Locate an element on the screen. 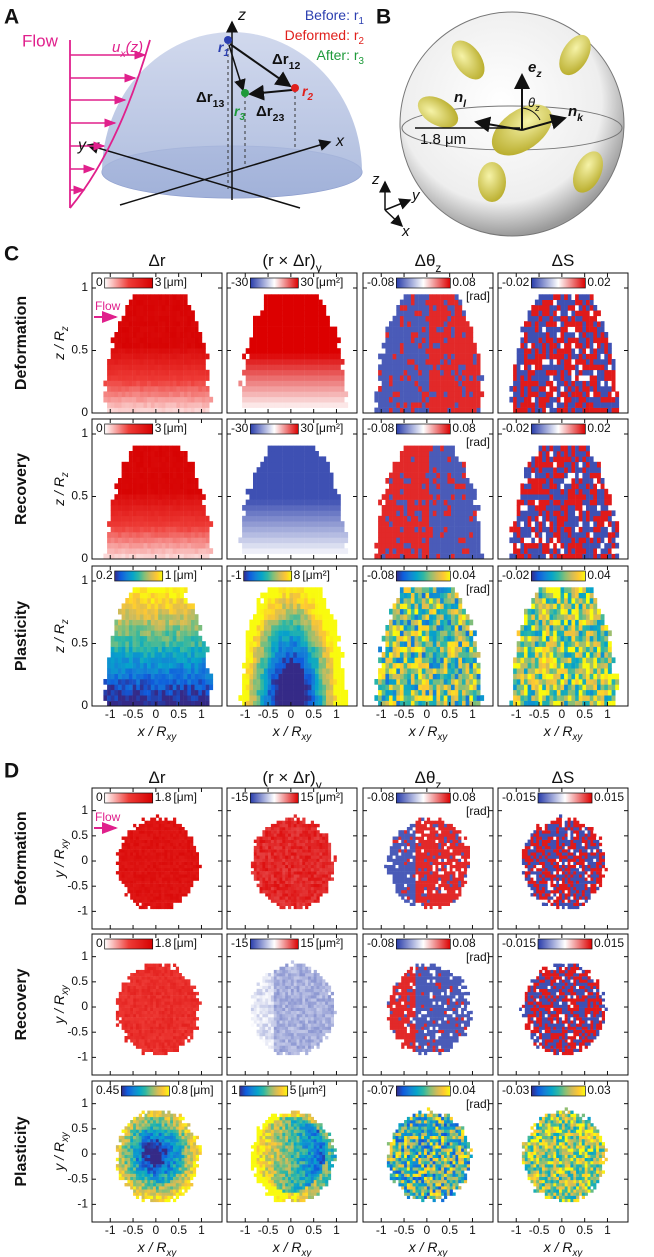 The height and width of the screenshot is (1257, 654). text-part: Δr is located at coordinates (156, 260).